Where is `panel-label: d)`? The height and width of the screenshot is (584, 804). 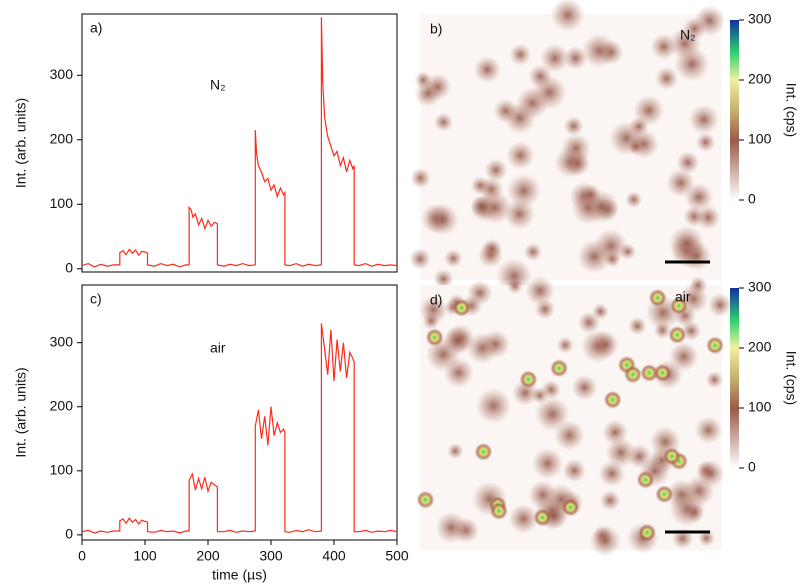
panel-label: d) is located at coordinates (436, 300).